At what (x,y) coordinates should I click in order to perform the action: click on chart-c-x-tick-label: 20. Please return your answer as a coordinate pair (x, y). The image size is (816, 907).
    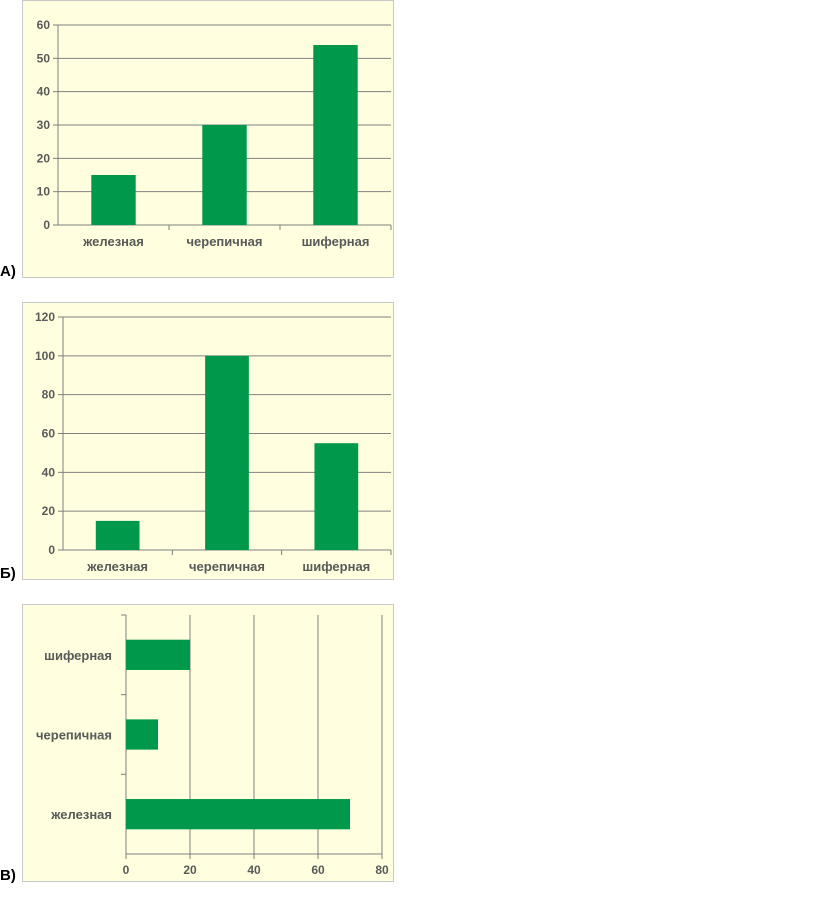
    Looking at the image, I should click on (190, 870).